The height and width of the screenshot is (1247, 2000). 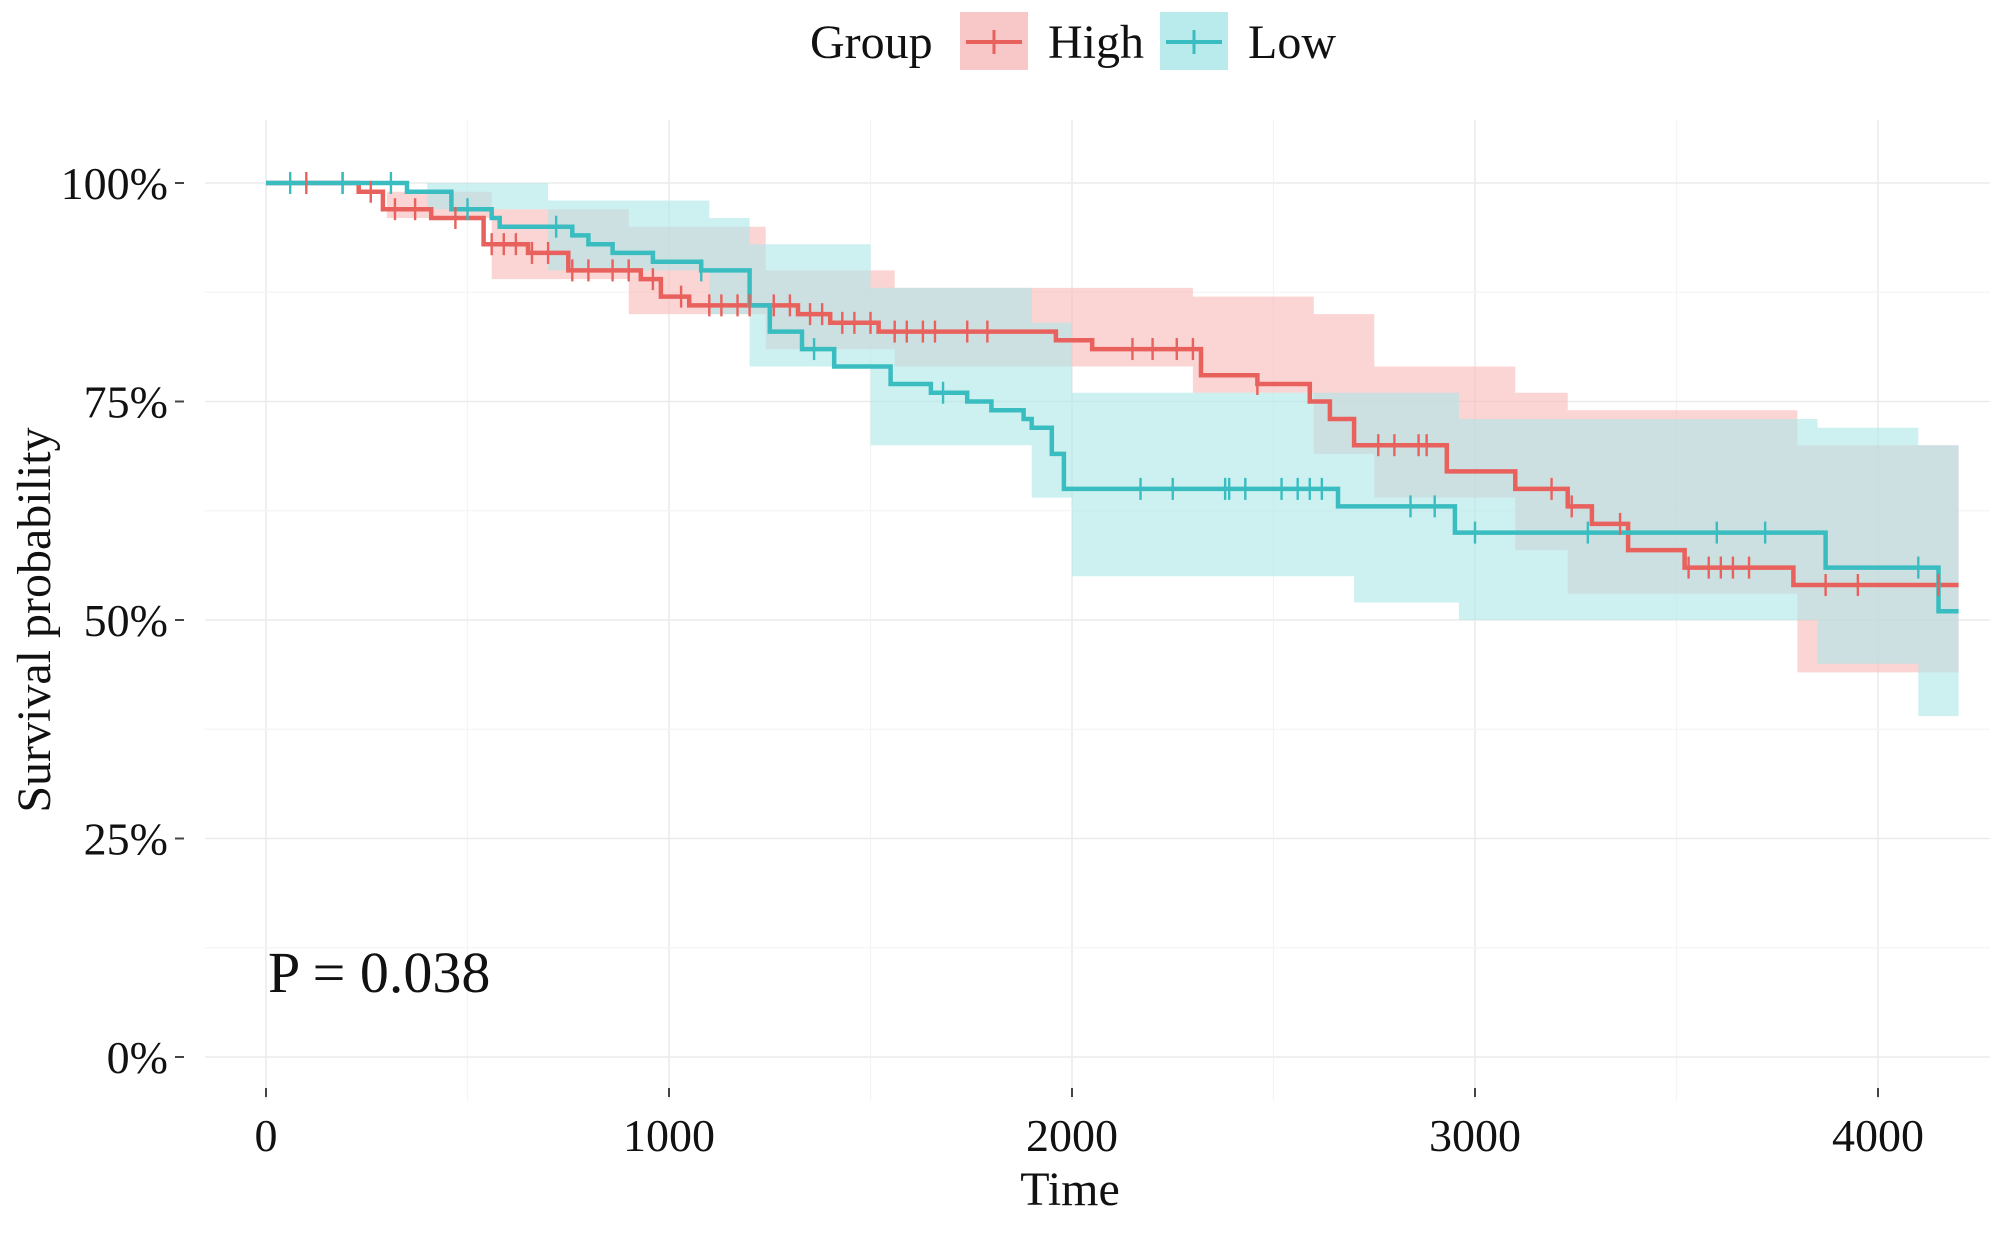 I want to click on y-axis-title: Survival probability, so click(x=34, y=619).